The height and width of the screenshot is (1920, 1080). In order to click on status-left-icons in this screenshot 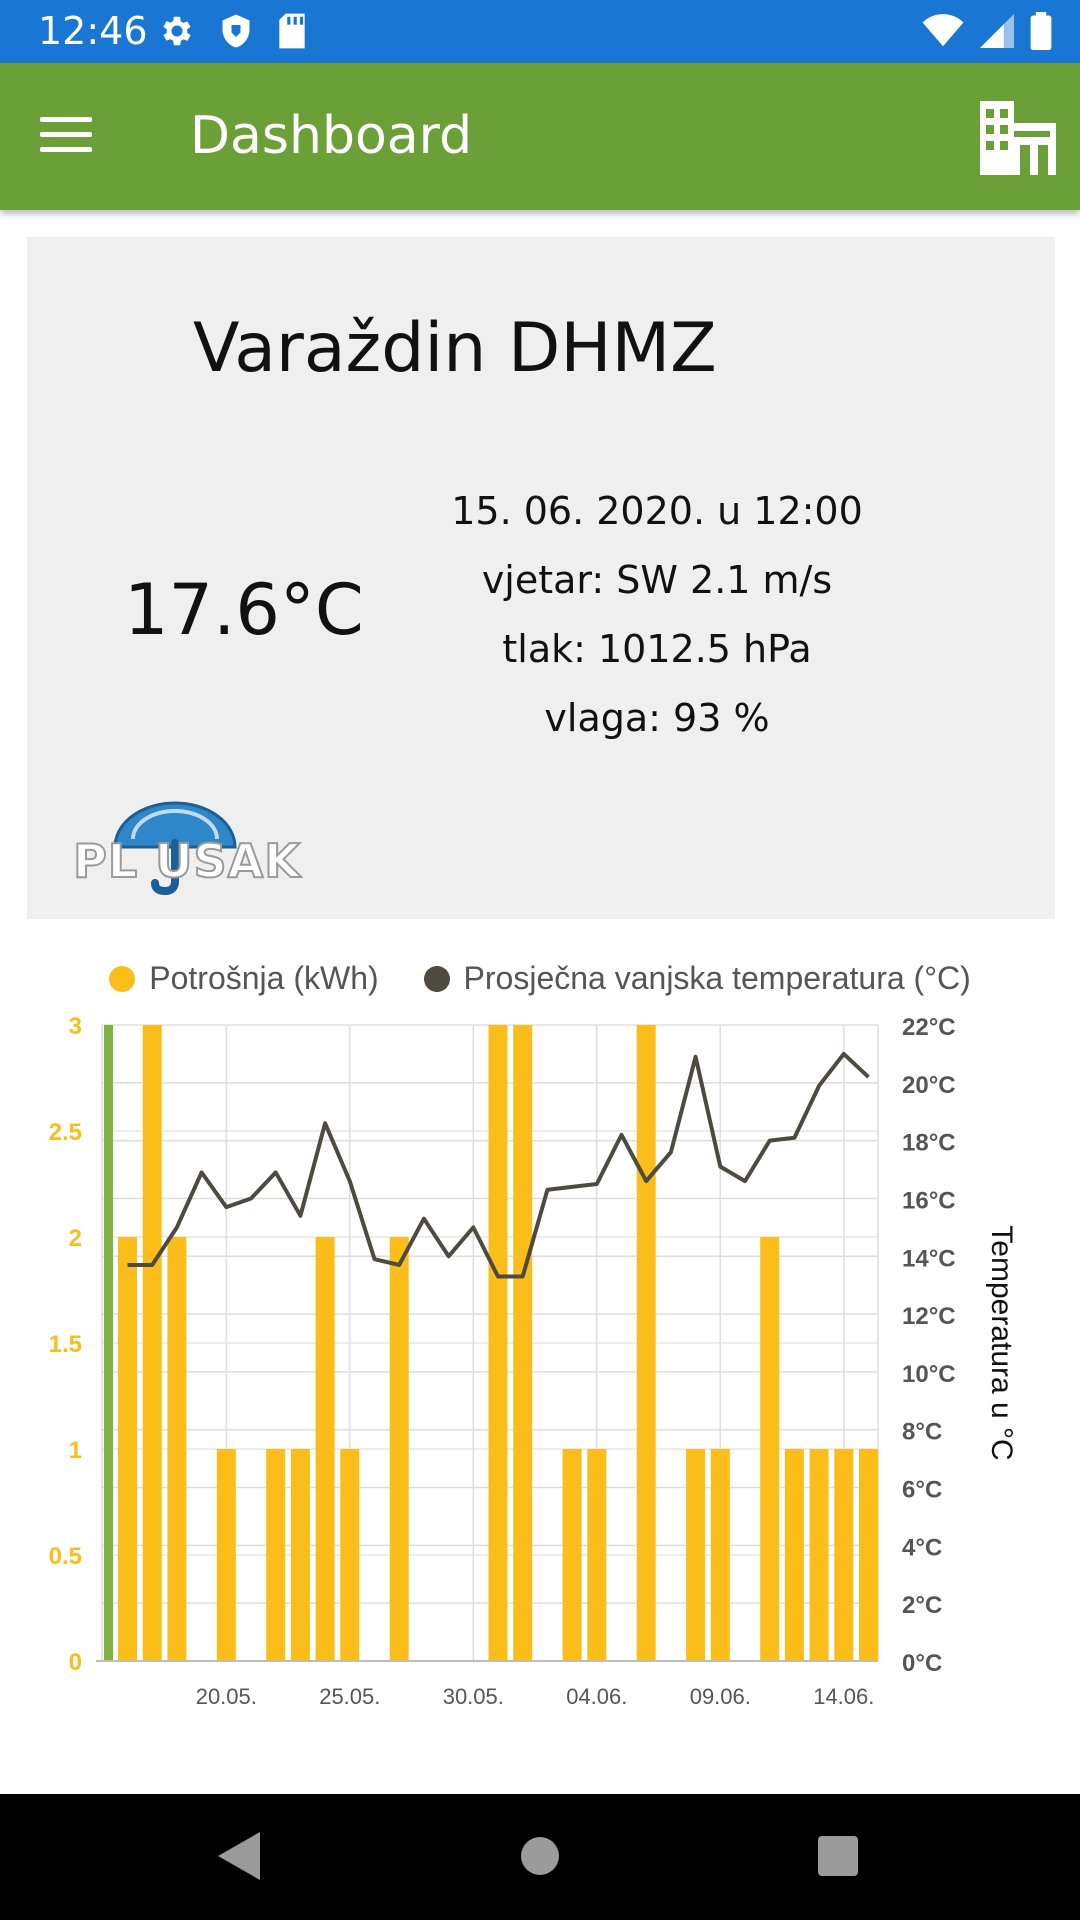, I will do `click(233, 31)`.